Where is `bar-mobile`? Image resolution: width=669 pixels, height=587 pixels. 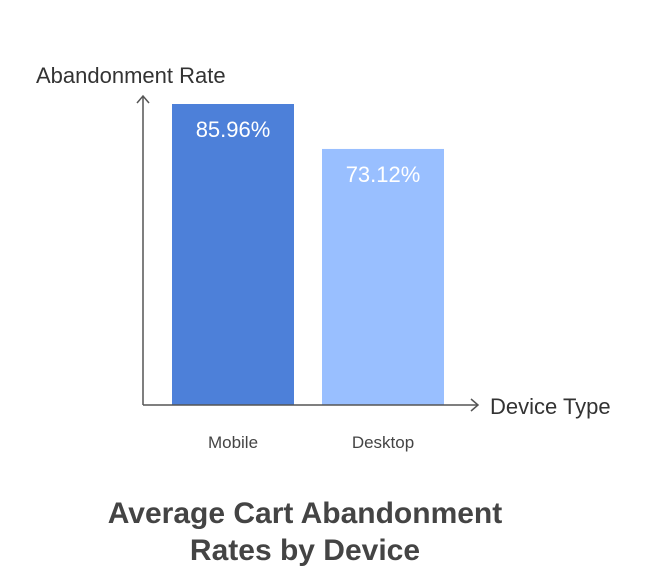
bar-mobile is located at coordinates (233, 254).